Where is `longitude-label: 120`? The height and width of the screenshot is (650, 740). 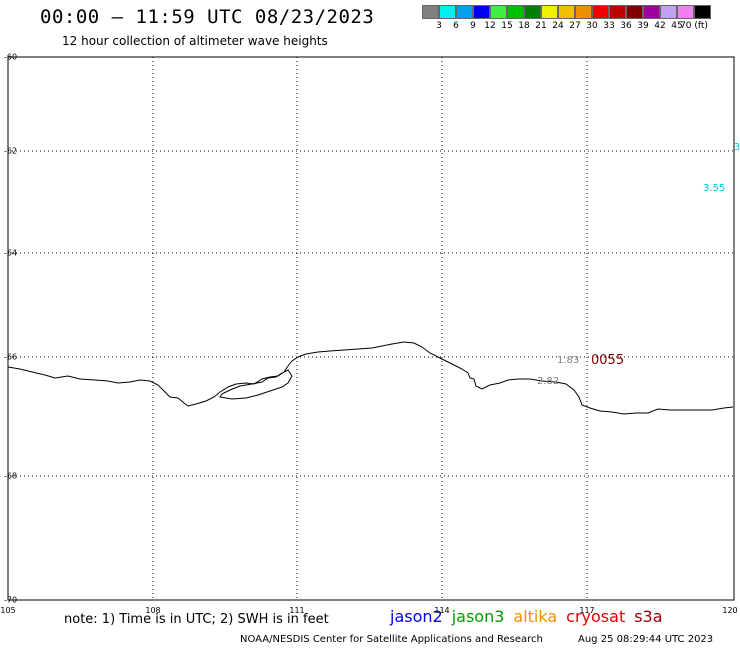 longitude-label: 120 is located at coordinates (730, 610).